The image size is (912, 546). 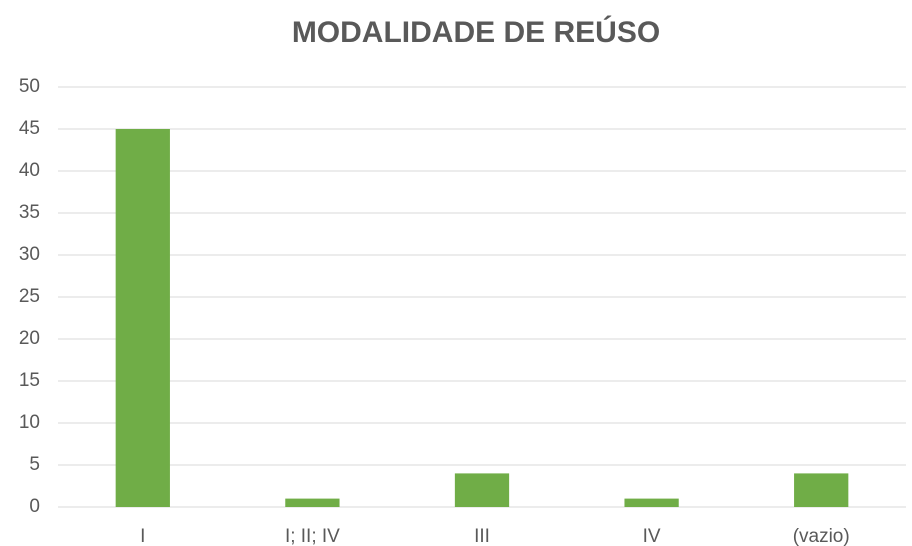 What do you see at coordinates (652, 536) in the screenshot?
I see `x-tick-label: IV` at bounding box center [652, 536].